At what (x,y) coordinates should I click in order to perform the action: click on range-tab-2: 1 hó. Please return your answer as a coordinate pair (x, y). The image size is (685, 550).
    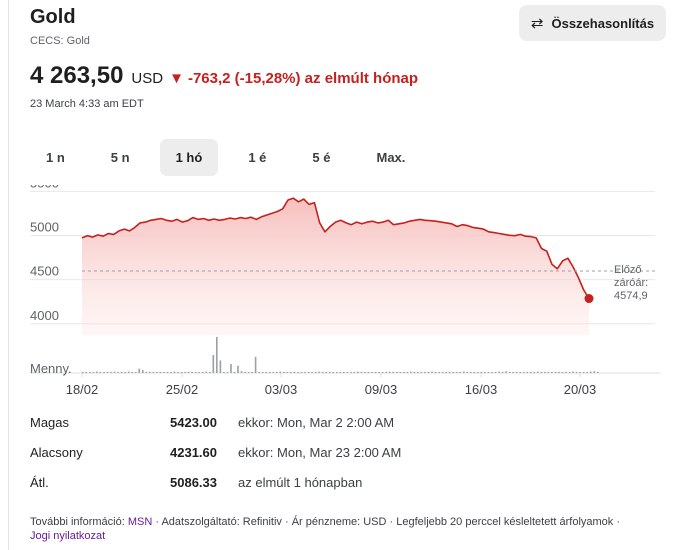
    Looking at the image, I should click on (189, 157).